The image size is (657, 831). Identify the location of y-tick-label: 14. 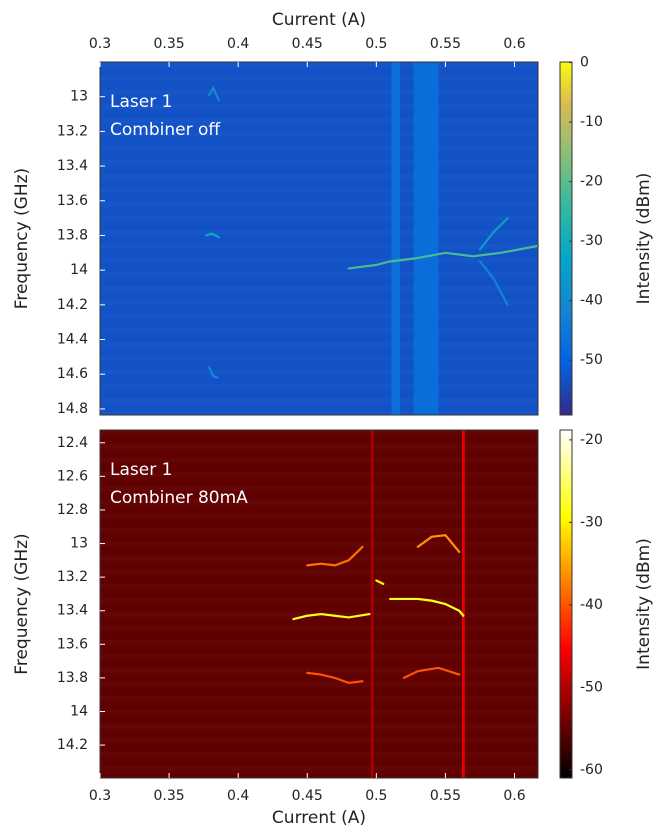
(79, 270).